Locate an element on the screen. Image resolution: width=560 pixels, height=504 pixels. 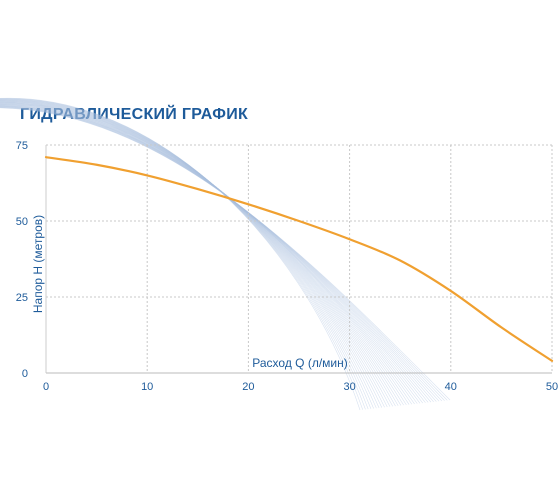
x-tick-label: 20 is located at coordinates (248, 387).